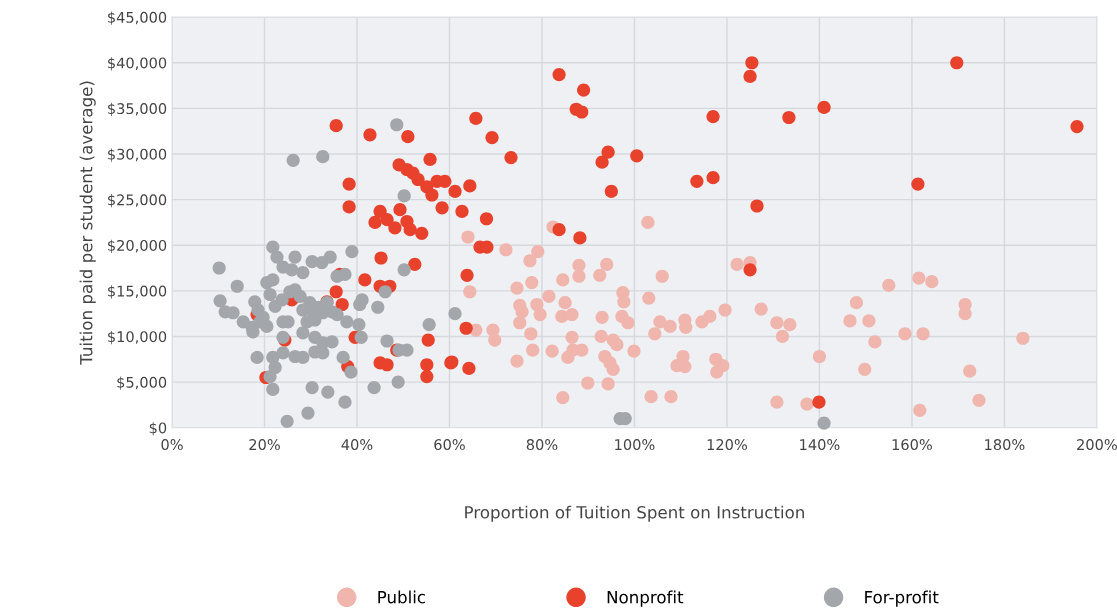  Describe the element at coordinates (137, 337) in the screenshot. I see `y-tick-label: $10,000` at that location.